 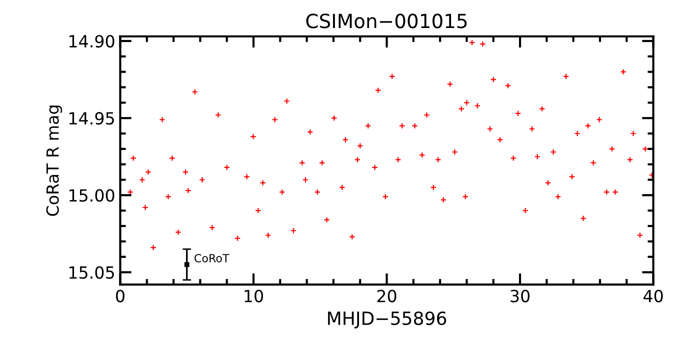 I want to click on x-tick-label: 20, so click(x=386, y=296).